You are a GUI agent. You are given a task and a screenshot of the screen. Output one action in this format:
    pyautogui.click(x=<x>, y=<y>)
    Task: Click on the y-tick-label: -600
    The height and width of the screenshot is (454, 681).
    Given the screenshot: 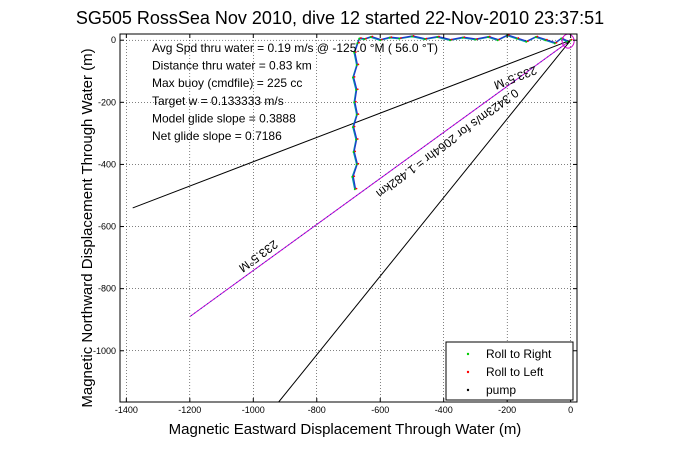 What is the action you would take?
    pyautogui.click(x=107, y=227)
    